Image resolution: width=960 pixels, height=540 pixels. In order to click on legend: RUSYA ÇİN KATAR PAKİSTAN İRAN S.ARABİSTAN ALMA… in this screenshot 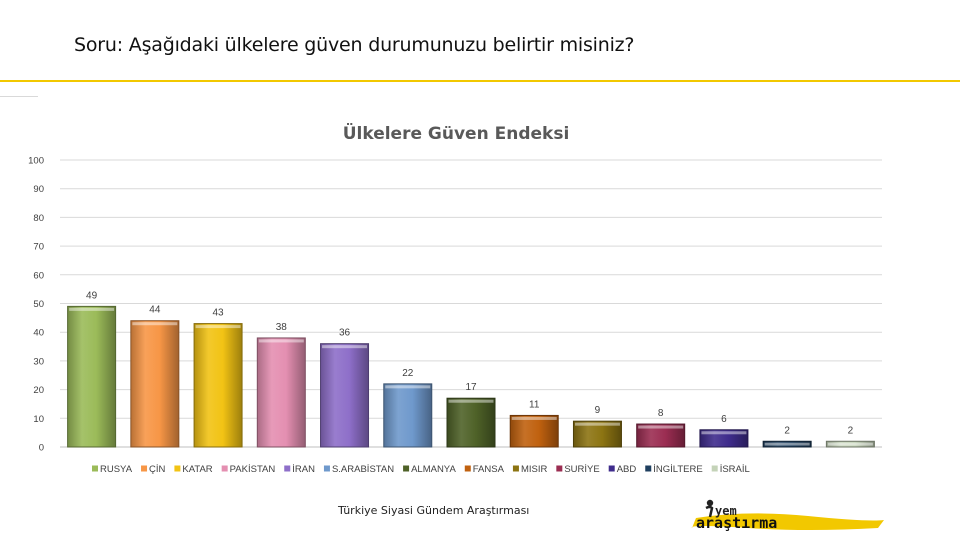, I will do `click(421, 469)`.